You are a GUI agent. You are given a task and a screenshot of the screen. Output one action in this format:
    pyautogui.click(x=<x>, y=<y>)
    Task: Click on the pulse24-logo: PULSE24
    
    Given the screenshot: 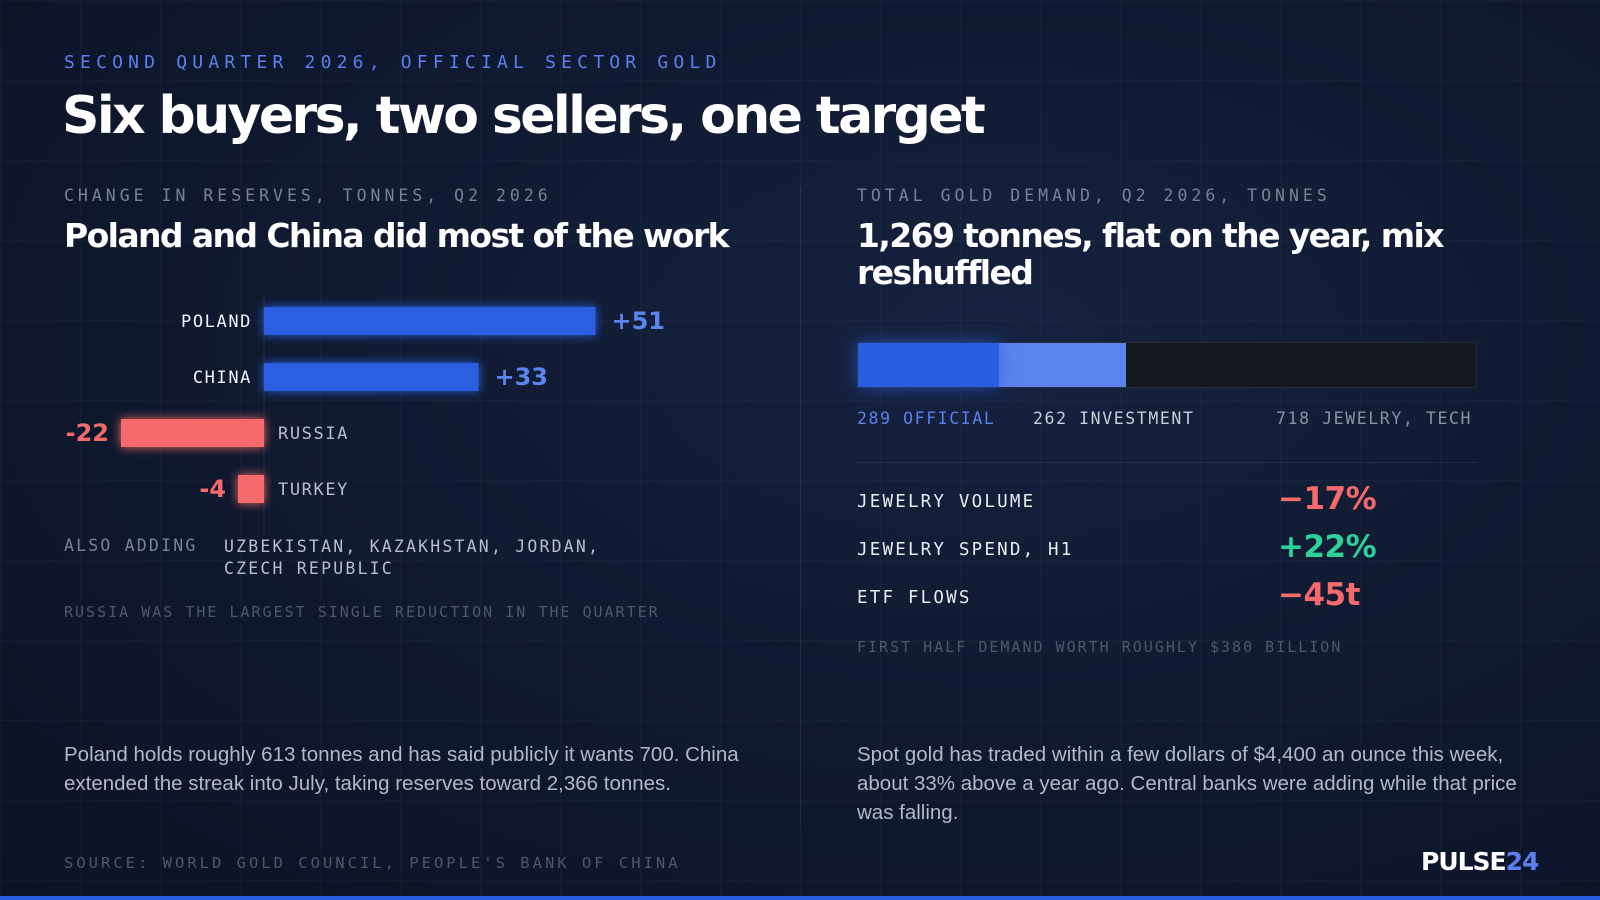 What is the action you would take?
    pyautogui.click(x=1480, y=861)
    